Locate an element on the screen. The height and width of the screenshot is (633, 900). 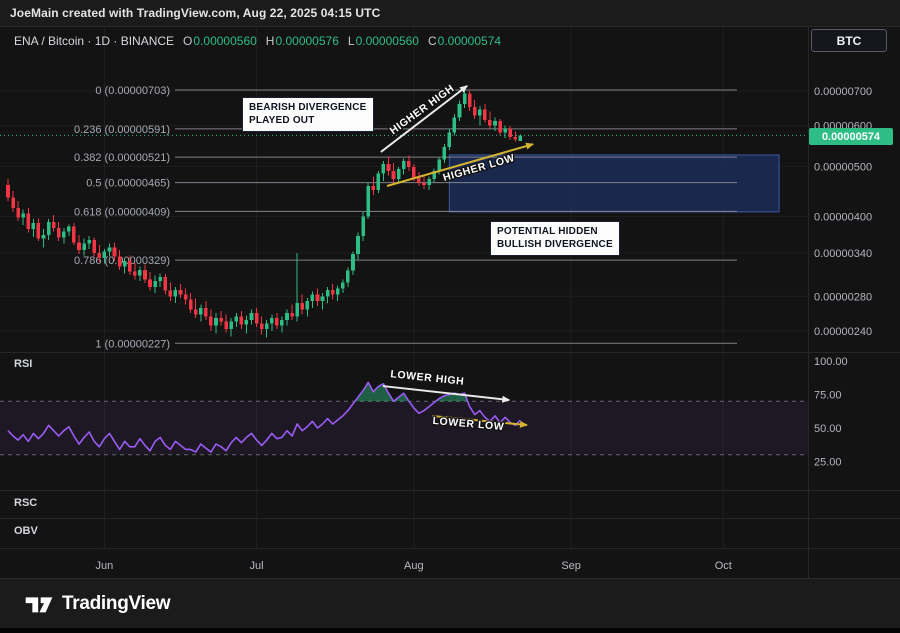
time-axis-label-sep: Sep is located at coordinates (571, 566).